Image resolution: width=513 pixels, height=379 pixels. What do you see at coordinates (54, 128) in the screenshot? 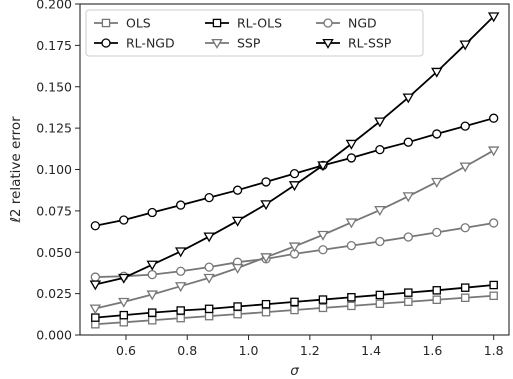
I see `y-tick-label: 0.125` at bounding box center [54, 128].